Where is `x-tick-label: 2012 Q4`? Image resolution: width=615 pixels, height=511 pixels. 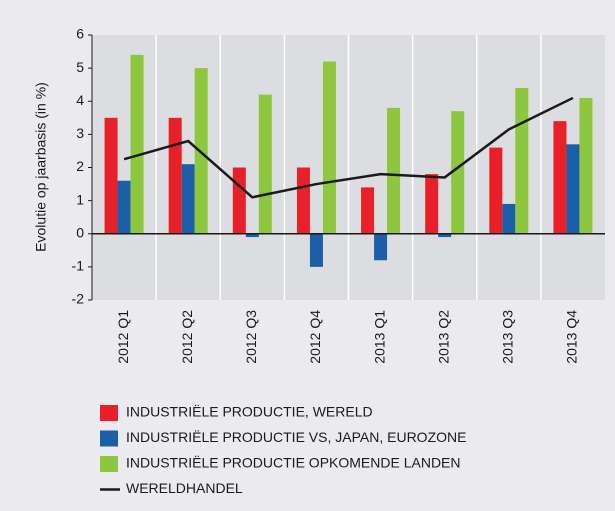
x-tick-label: 2012 Q4 is located at coordinates (315, 337).